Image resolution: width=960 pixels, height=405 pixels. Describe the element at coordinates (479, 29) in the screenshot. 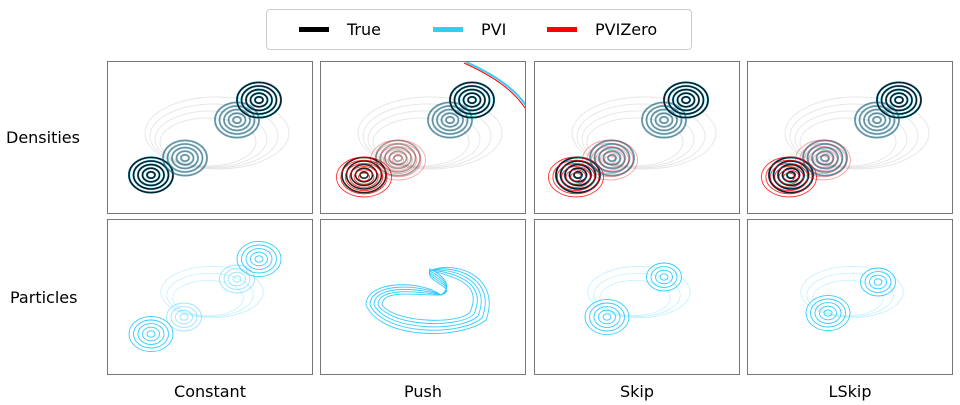

I see `legend: True PVI PVIZero` at that location.